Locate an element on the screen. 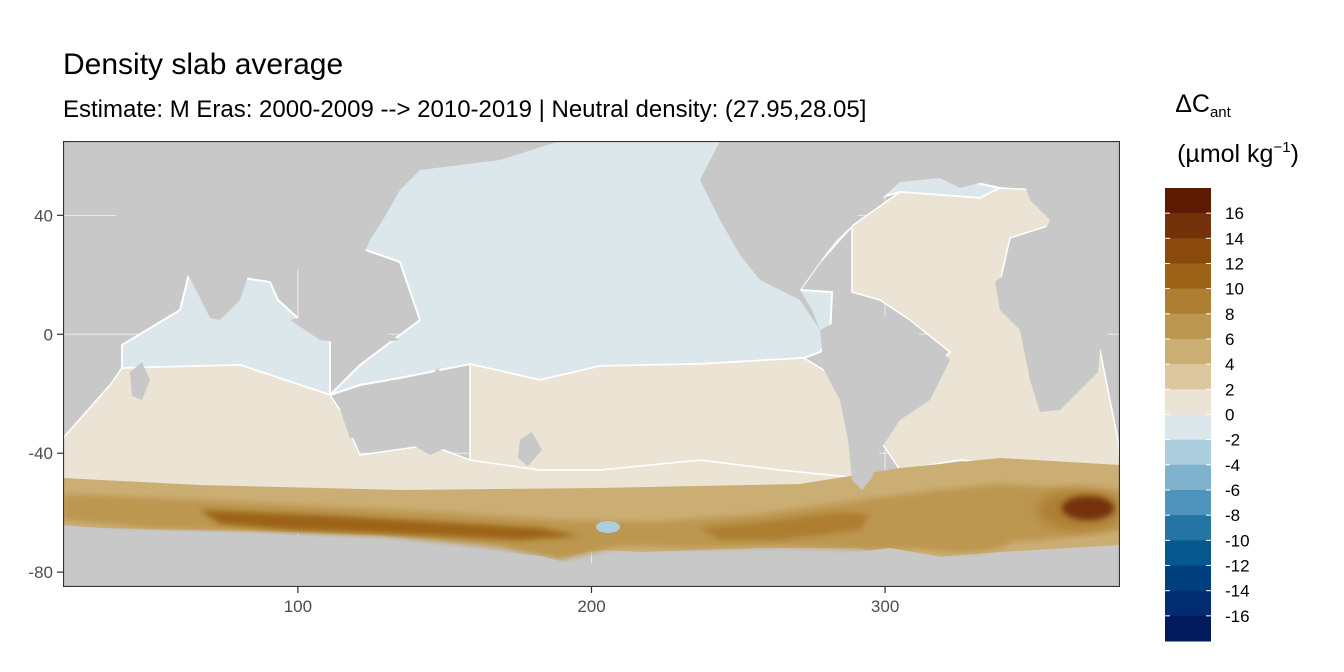 The image size is (1344, 672). eurasia-west is located at coordinates (1070, 201).